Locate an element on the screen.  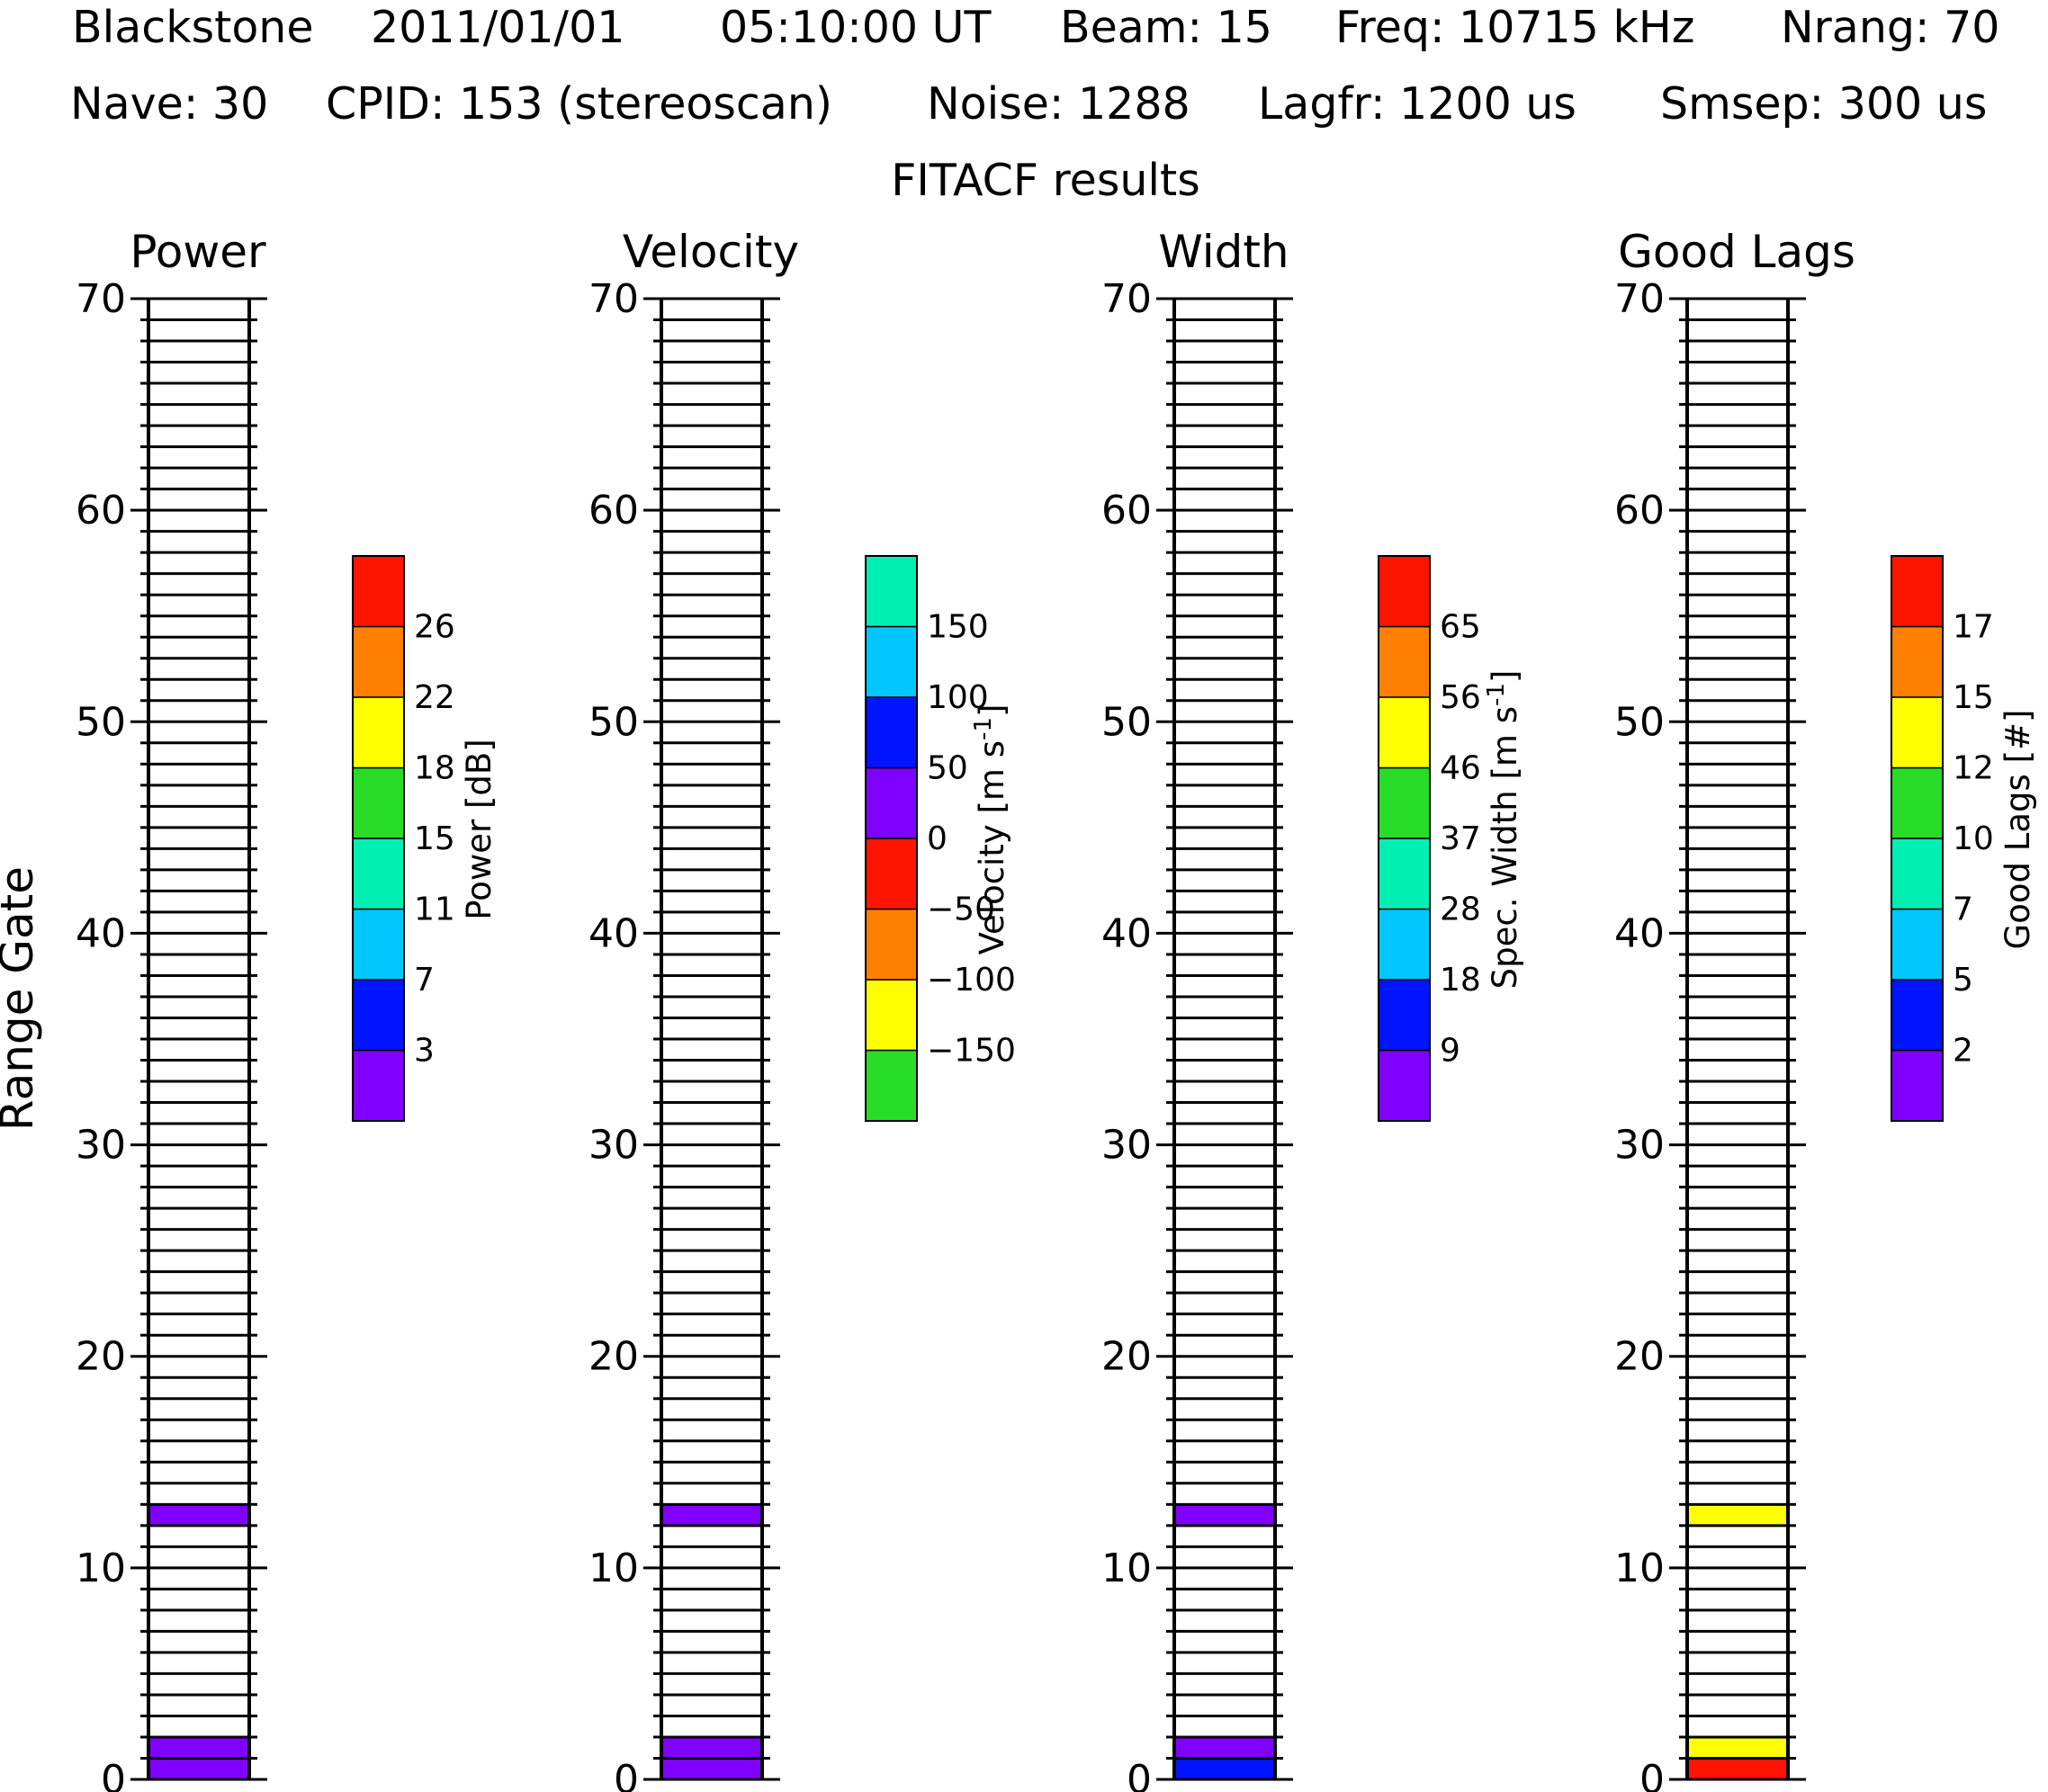
header-line2-item: Noise: 1288 is located at coordinates (1058, 104).